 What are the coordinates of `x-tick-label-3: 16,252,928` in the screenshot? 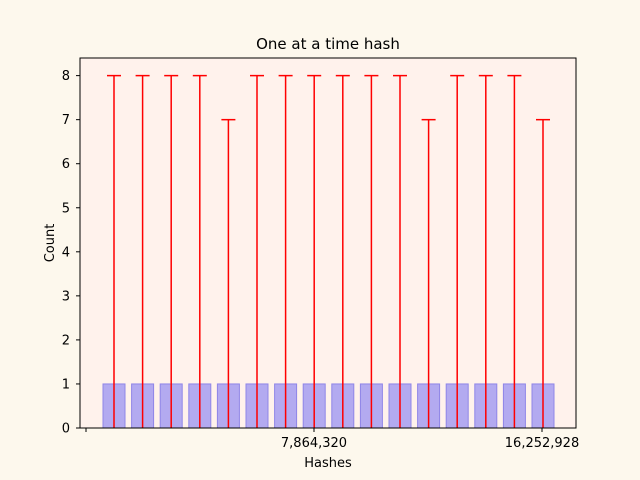 It's located at (542, 443).